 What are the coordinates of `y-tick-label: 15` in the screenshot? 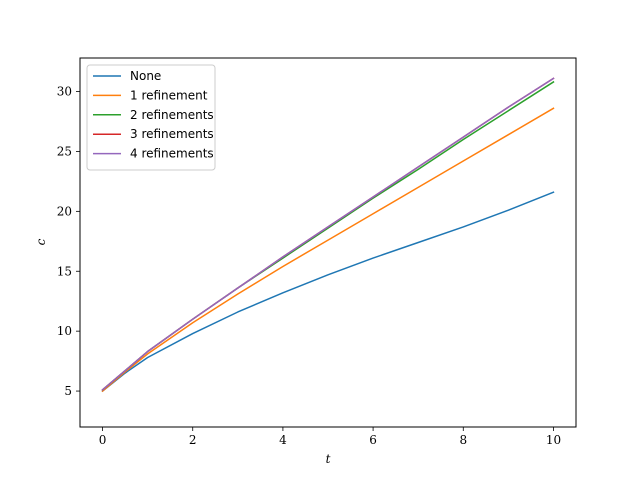 It's located at (64, 271).